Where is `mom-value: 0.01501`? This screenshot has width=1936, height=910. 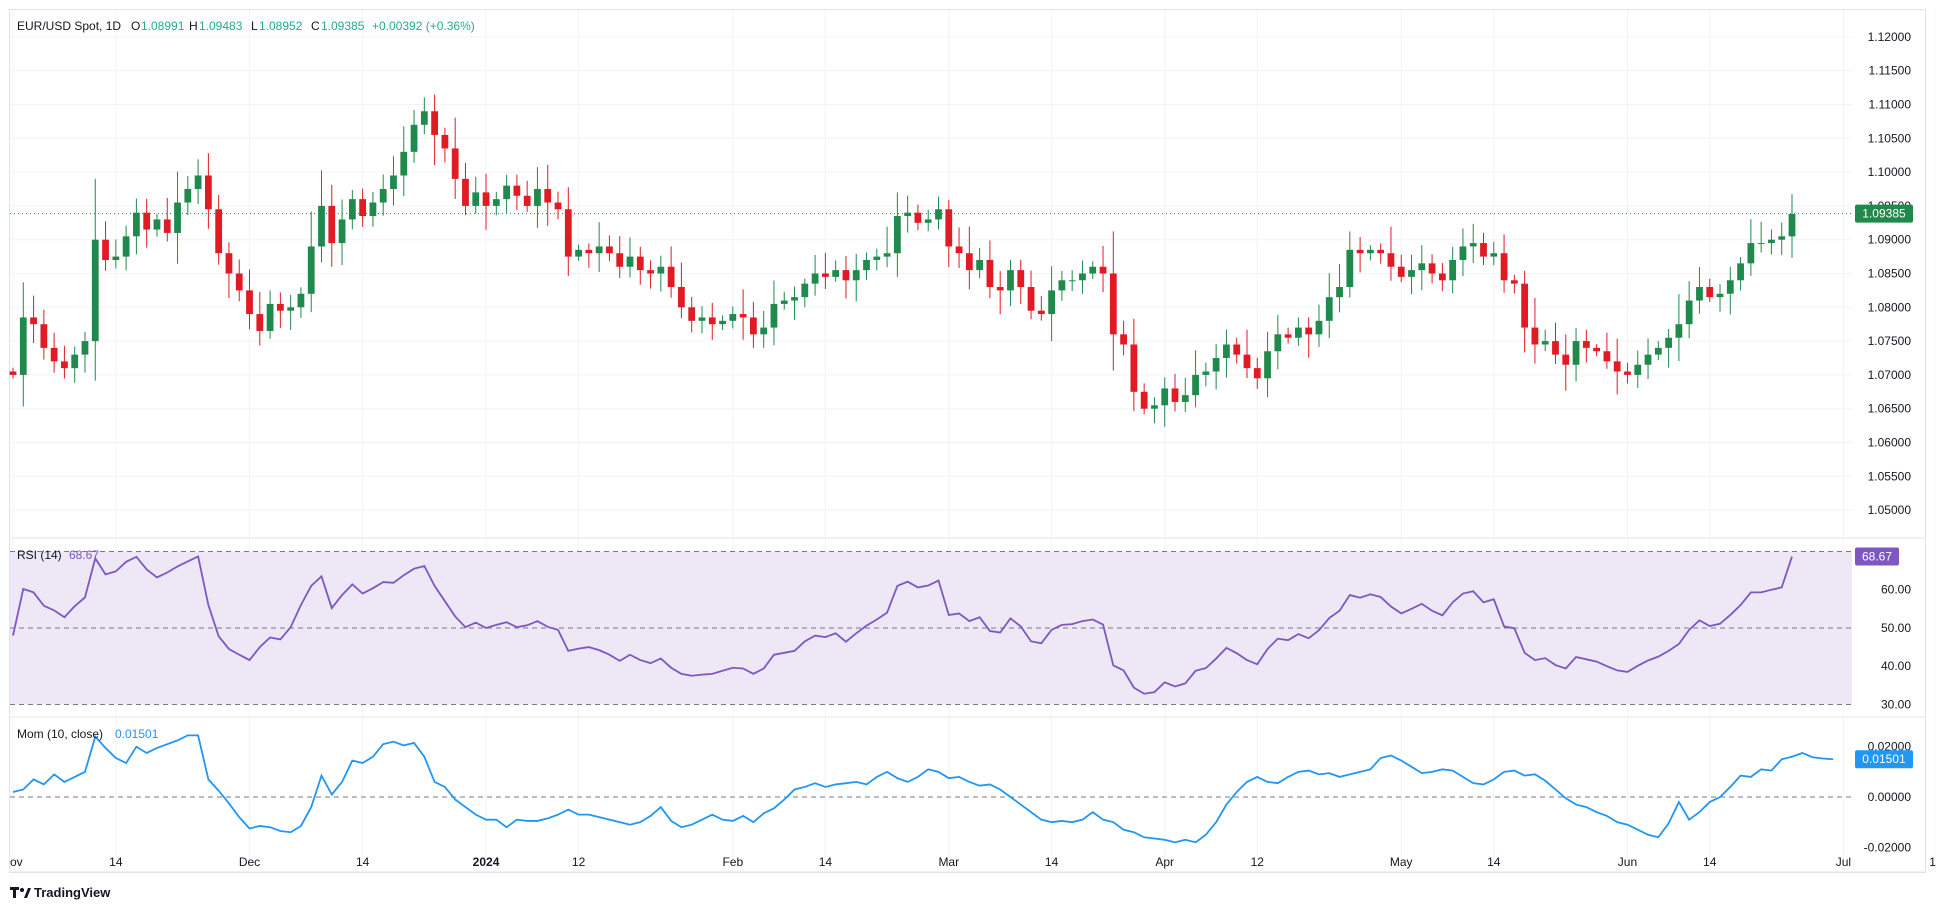 mom-value: 0.01501 is located at coordinates (137, 734).